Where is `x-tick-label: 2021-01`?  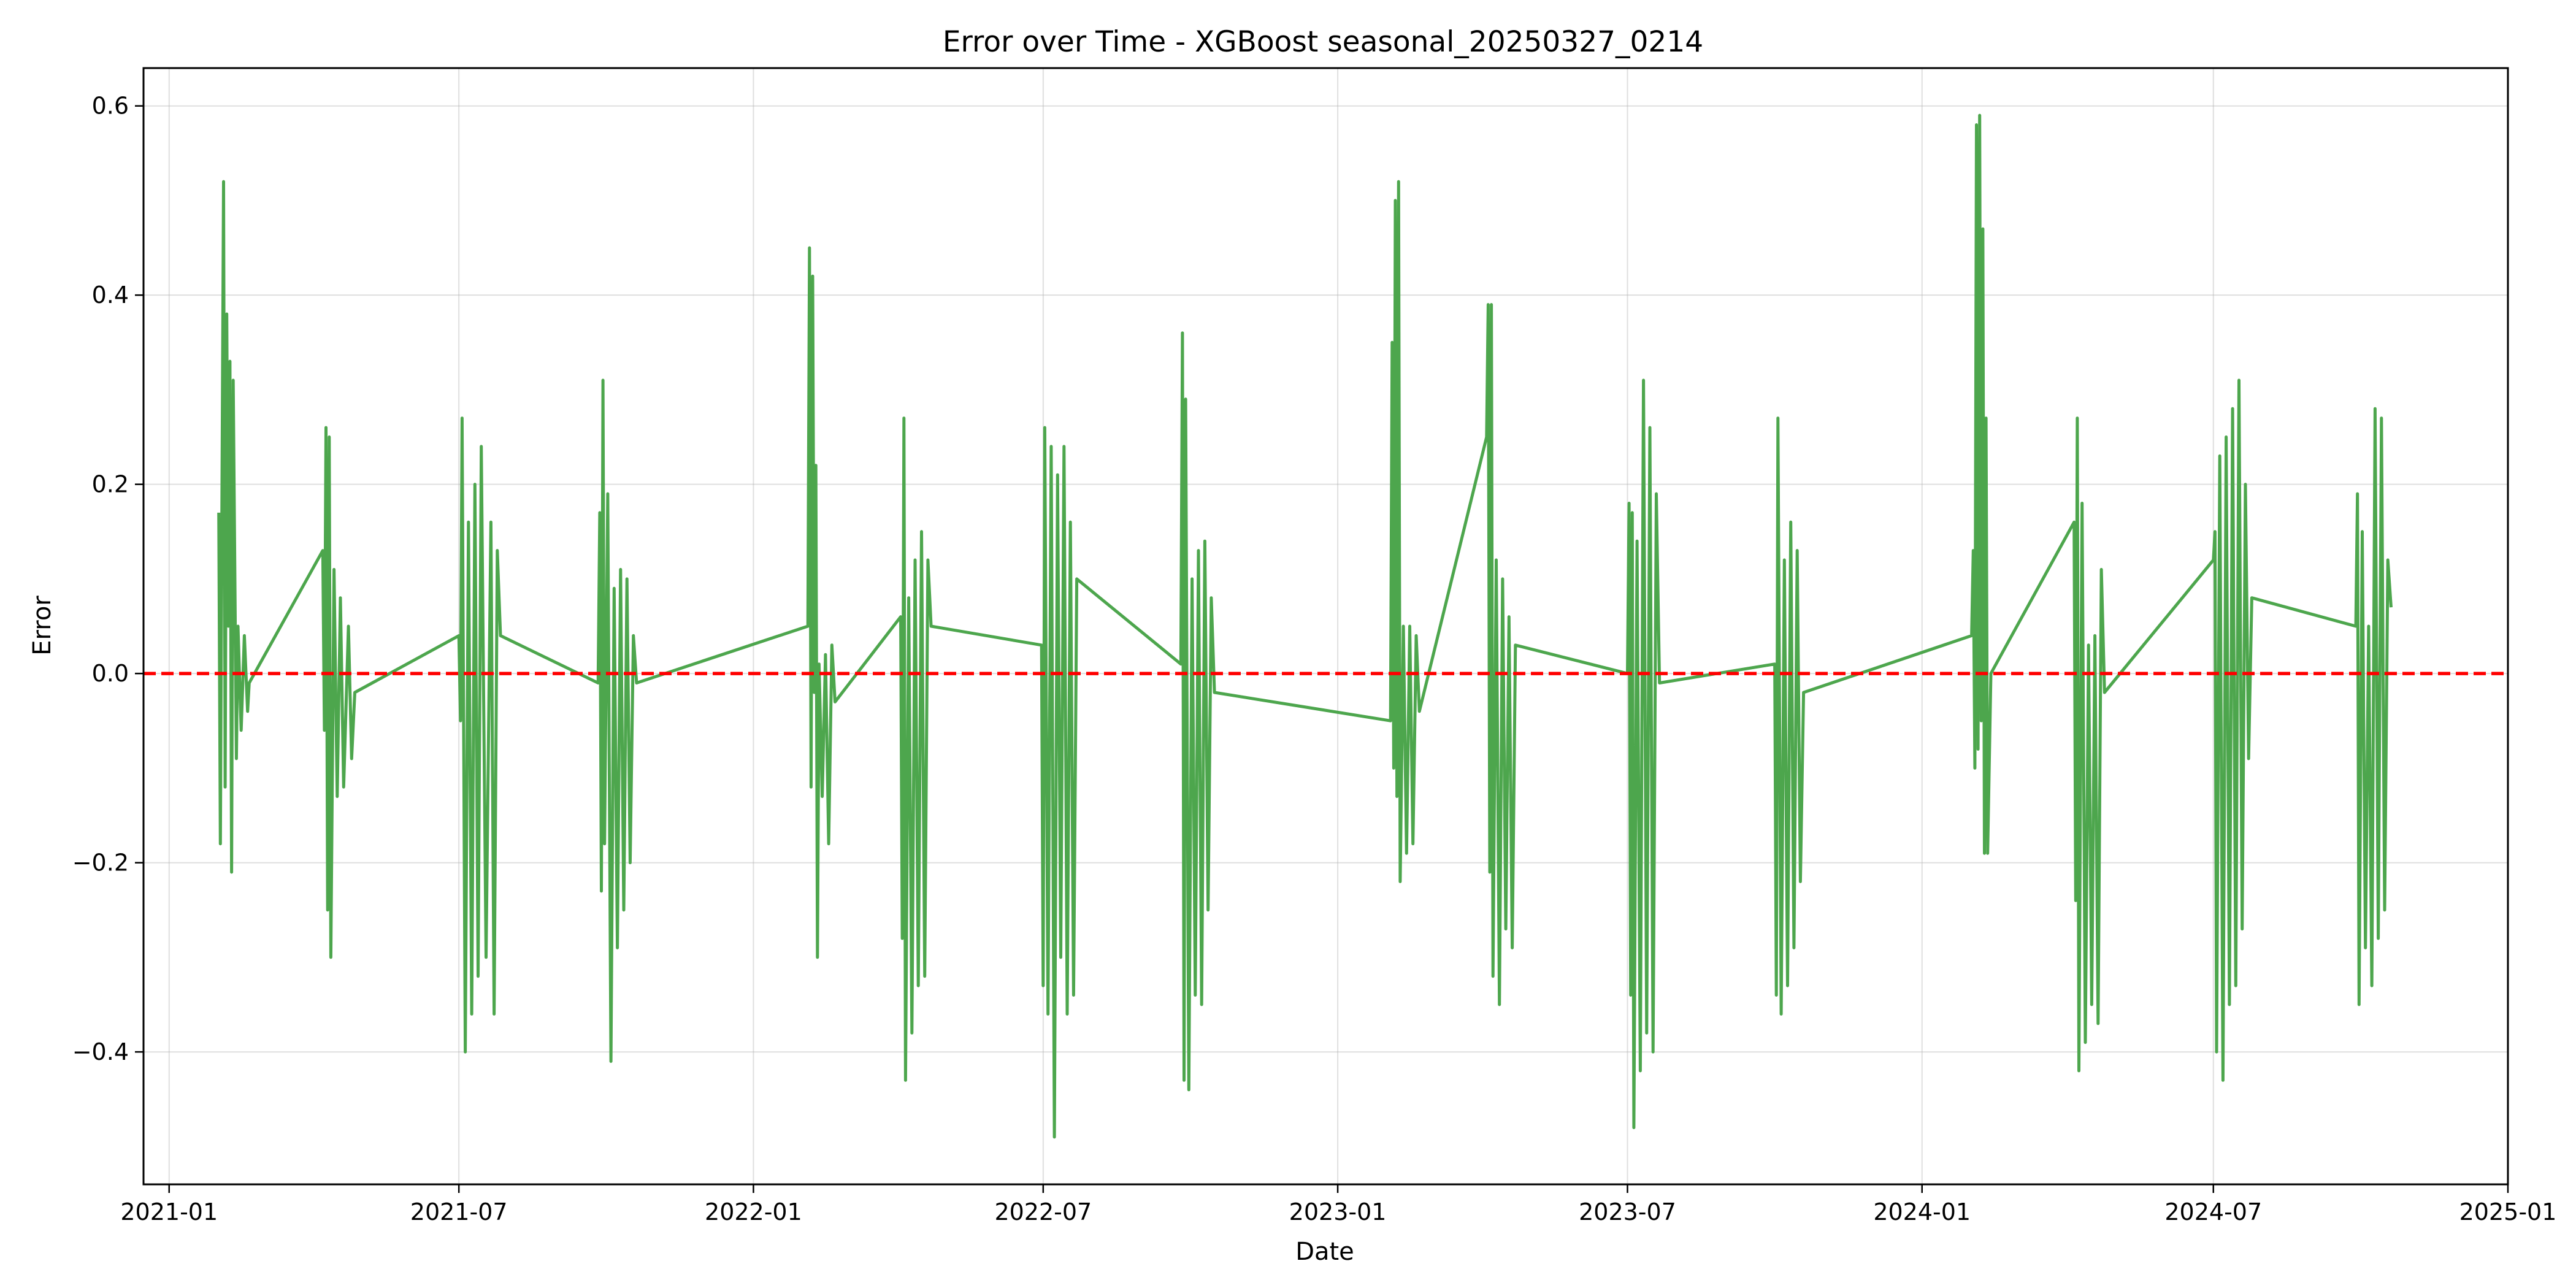 x-tick-label: 2021-01 is located at coordinates (169, 1211).